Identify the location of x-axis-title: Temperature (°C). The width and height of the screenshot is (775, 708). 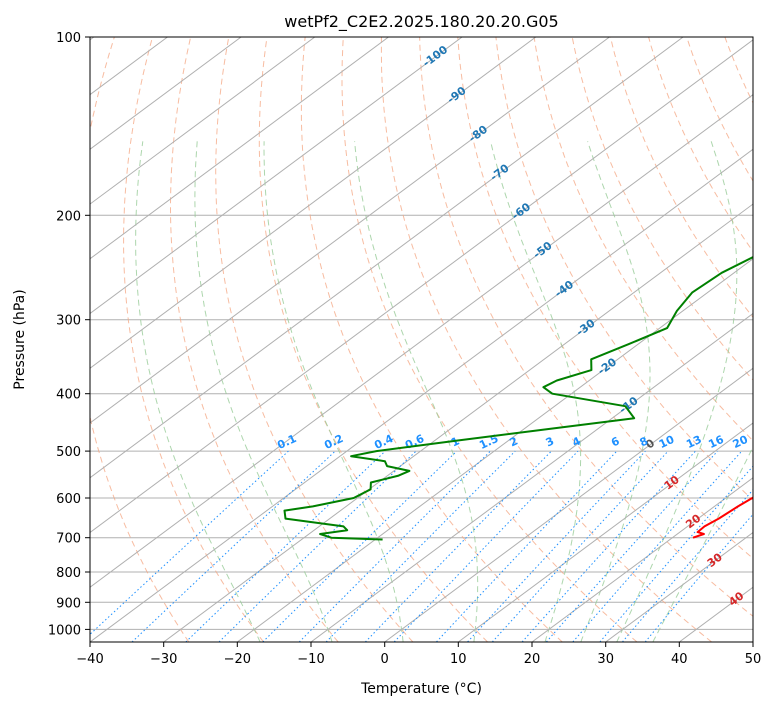
(421, 689).